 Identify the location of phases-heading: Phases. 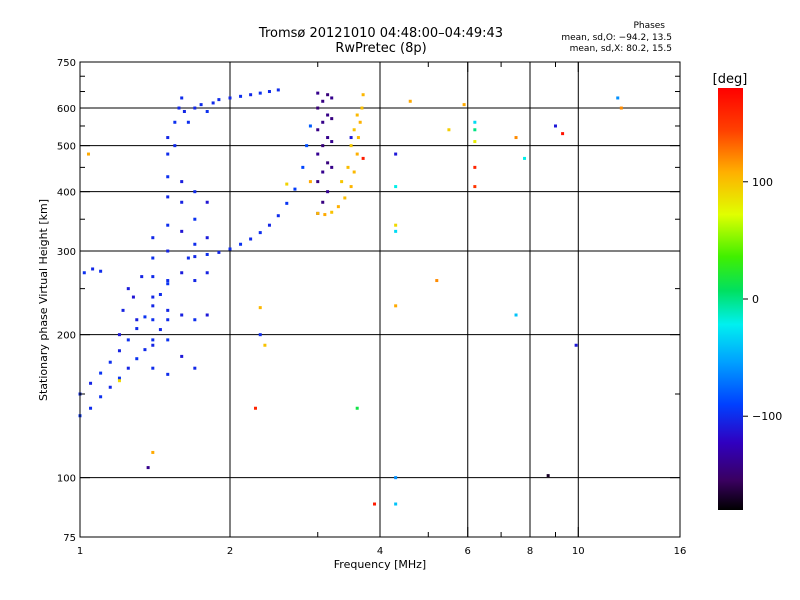
(649, 26).